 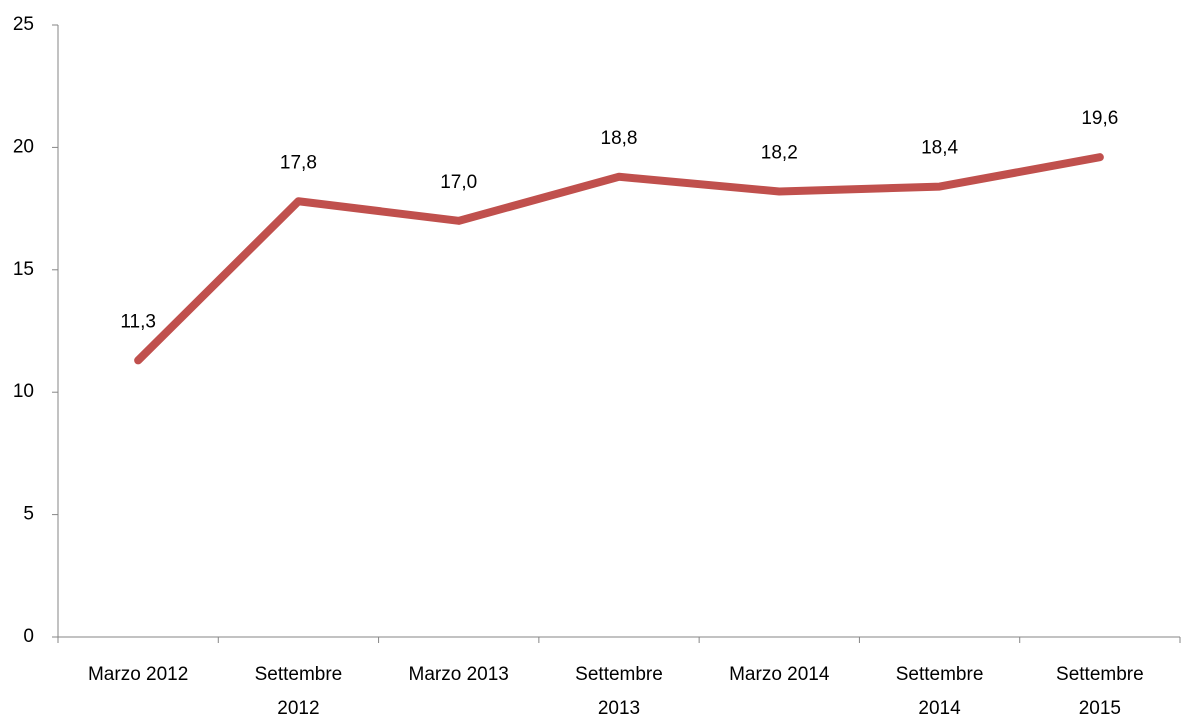 I want to click on y-tick-label: 10, so click(x=23, y=391).